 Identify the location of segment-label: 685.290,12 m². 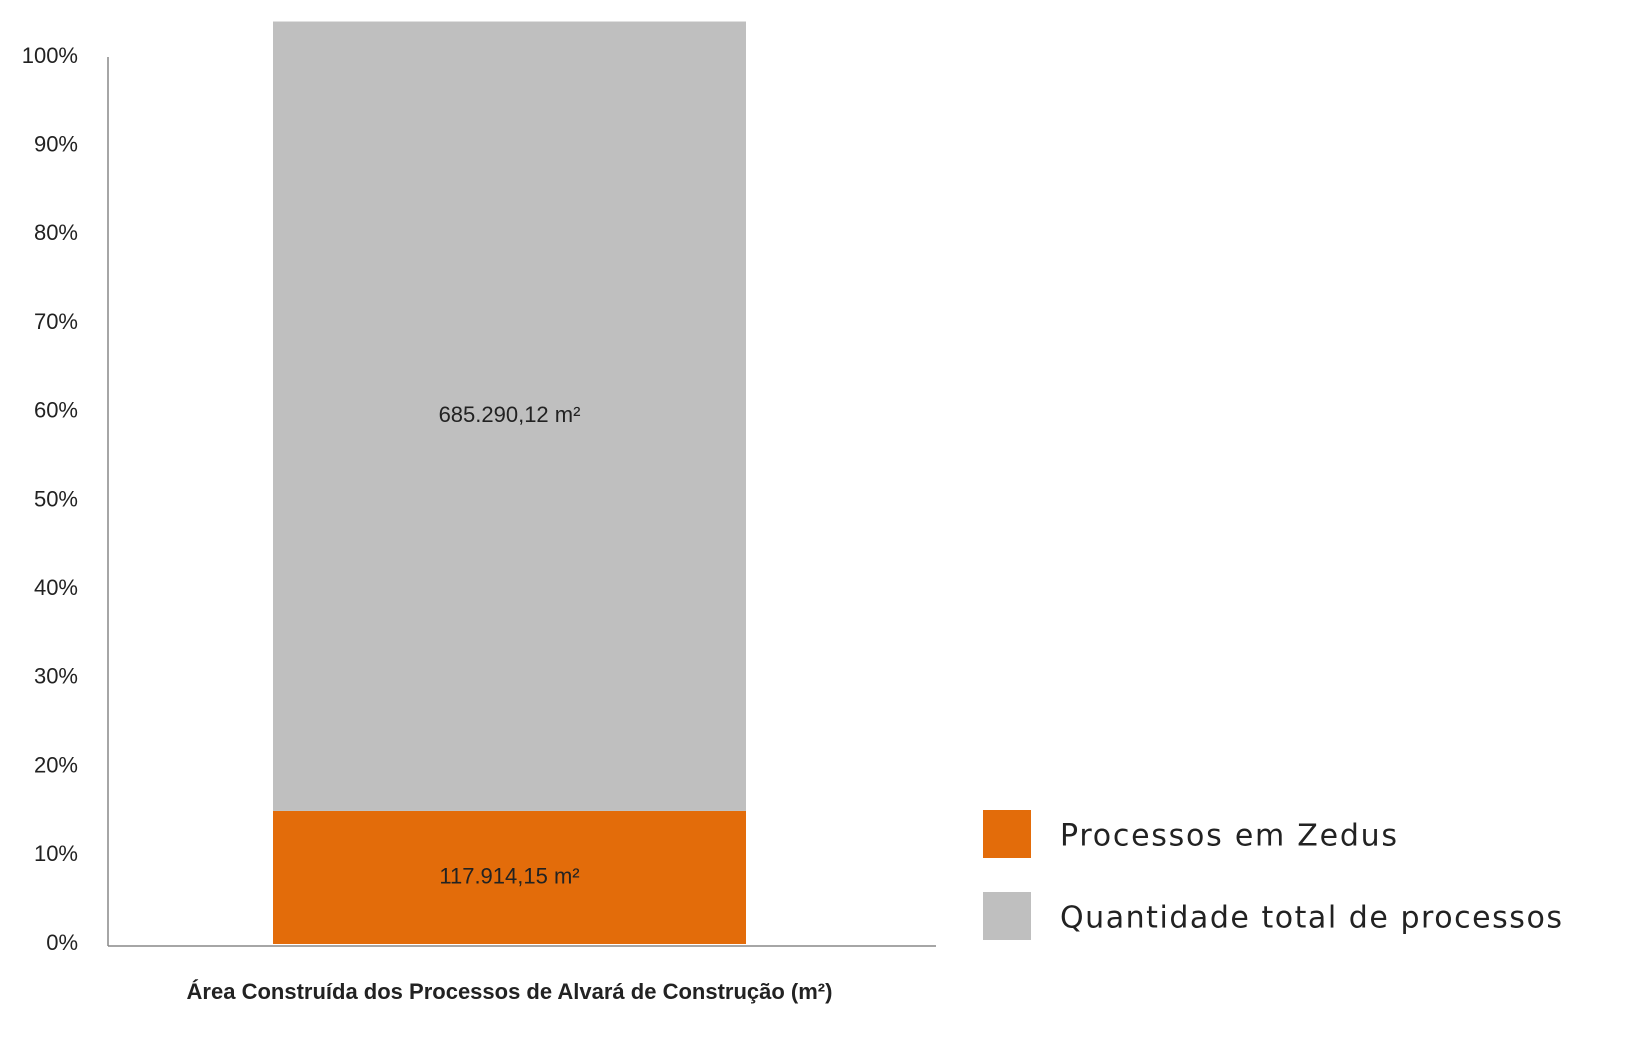
(510, 414).